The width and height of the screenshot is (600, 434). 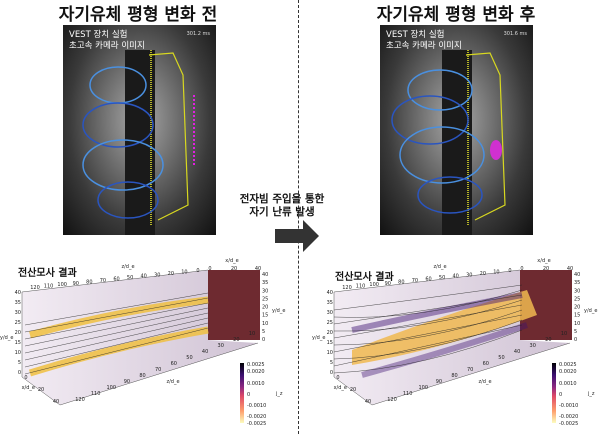 I want to click on right-title: 자기유체 평형 변화 후, so click(x=456, y=15).